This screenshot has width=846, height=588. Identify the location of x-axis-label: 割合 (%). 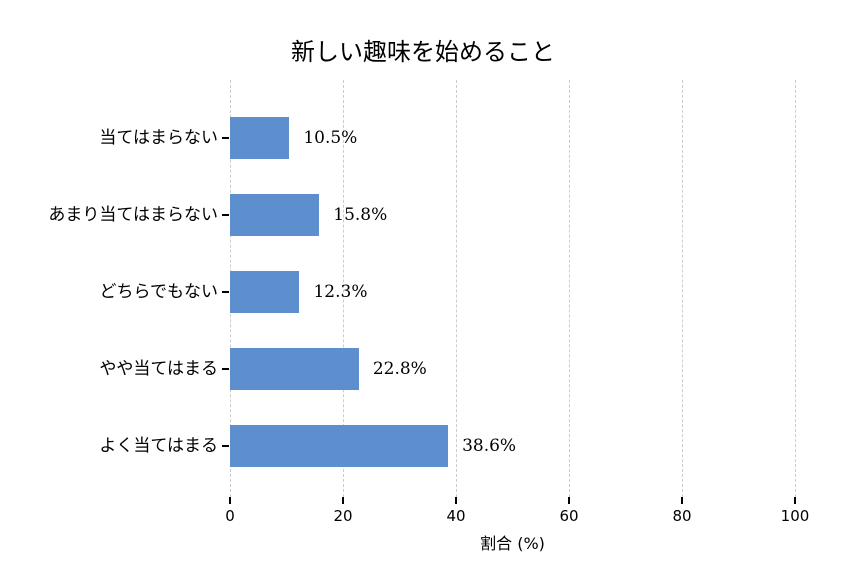
(512, 543).